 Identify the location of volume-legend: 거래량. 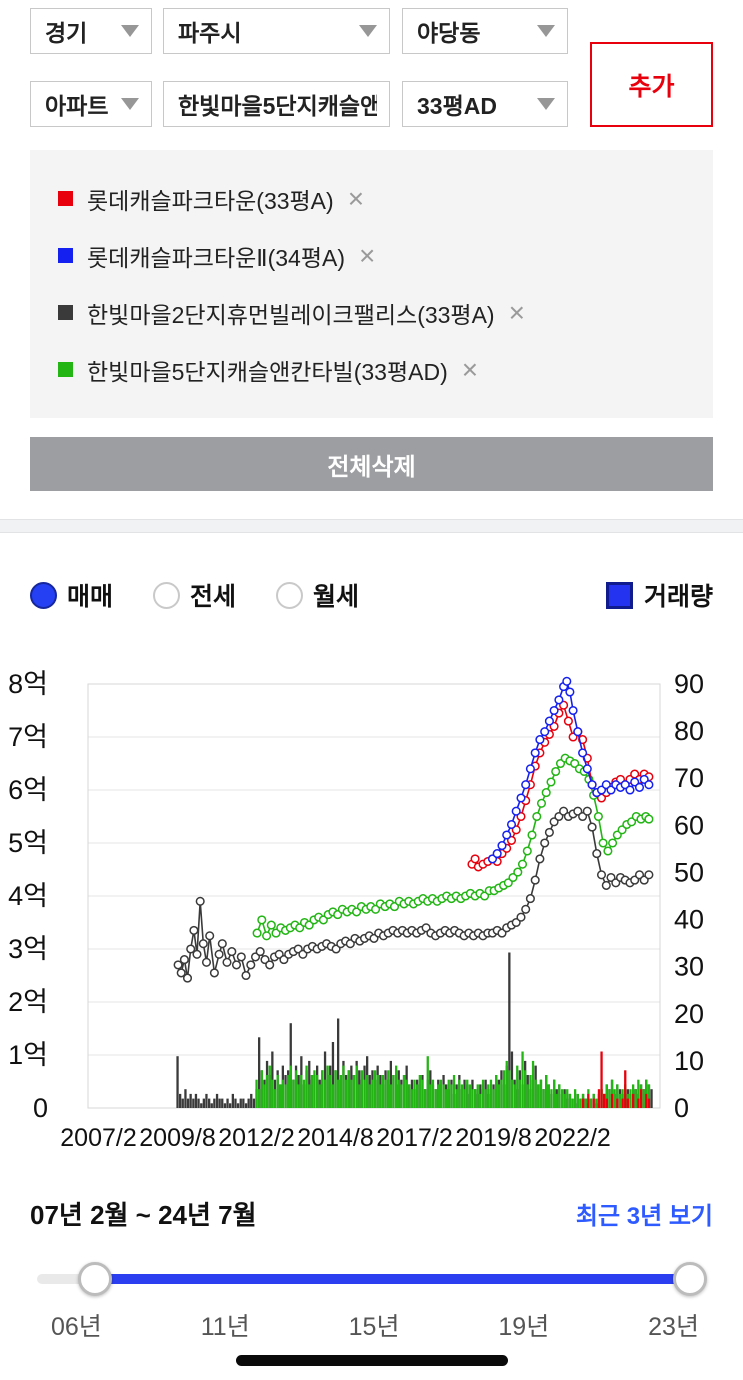
(659, 595).